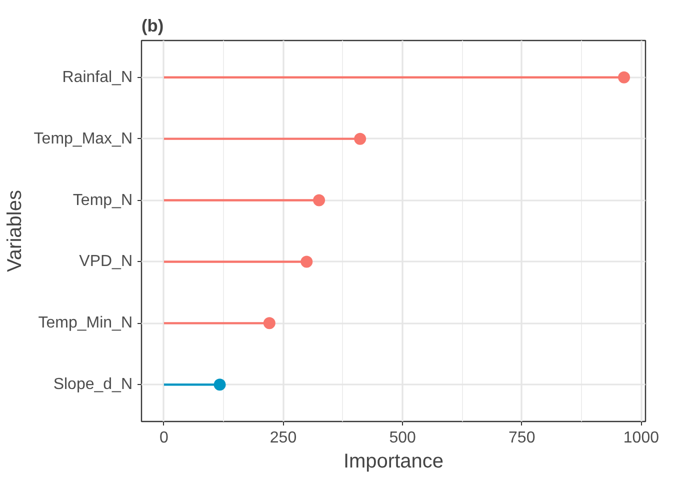 The image size is (679, 480). Describe the element at coordinates (402, 438) in the screenshot. I see `x-tick-label: 500` at that location.